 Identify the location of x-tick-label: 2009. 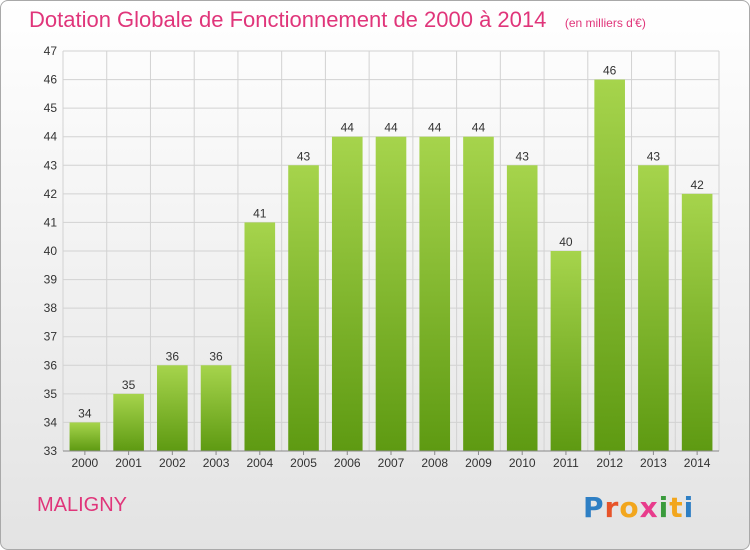
(478, 463).